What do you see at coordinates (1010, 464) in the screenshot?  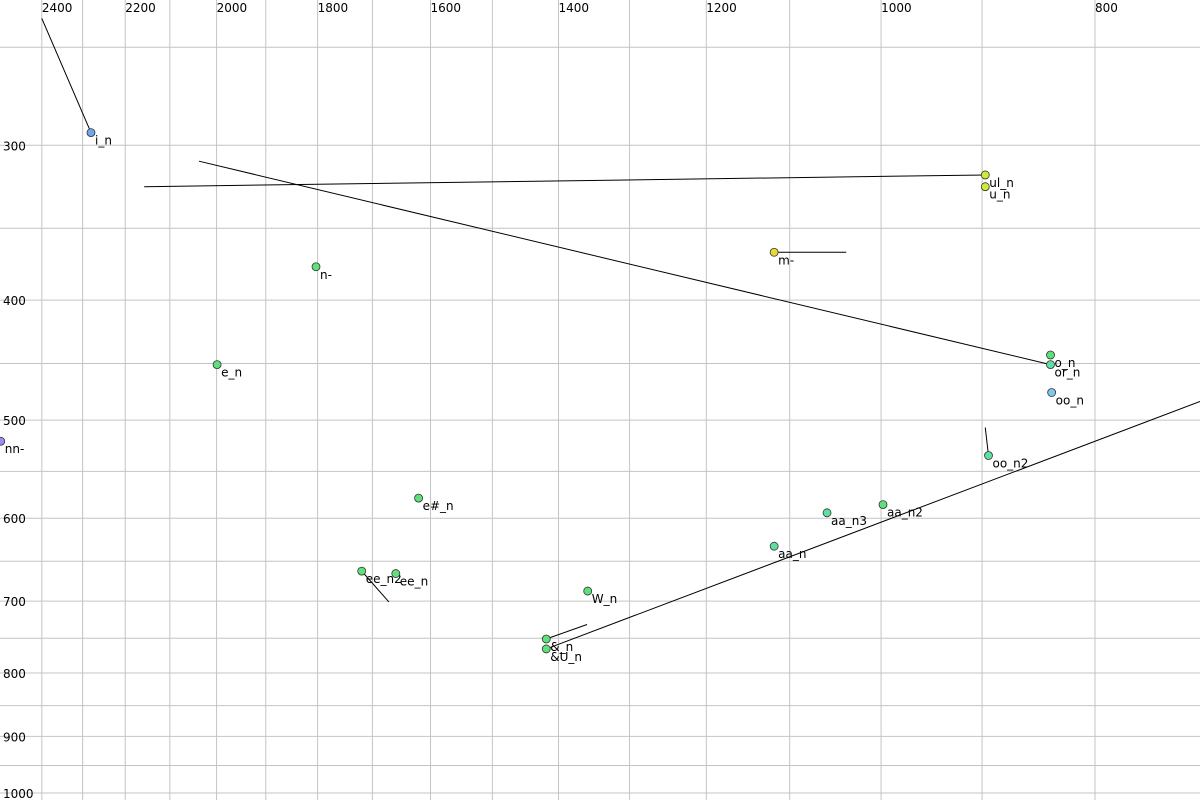 I see `point-label: oo_n2` at bounding box center [1010, 464].